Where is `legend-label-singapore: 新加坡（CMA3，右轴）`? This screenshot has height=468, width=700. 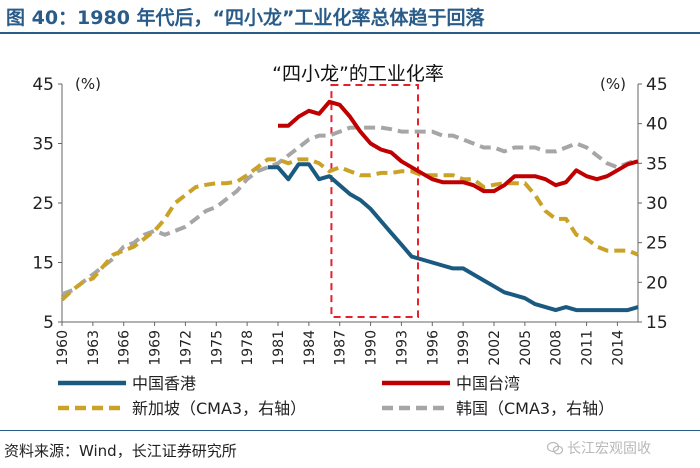
legend-label-singapore: 新加坡（CMA3，右轴） is located at coordinates (219, 408).